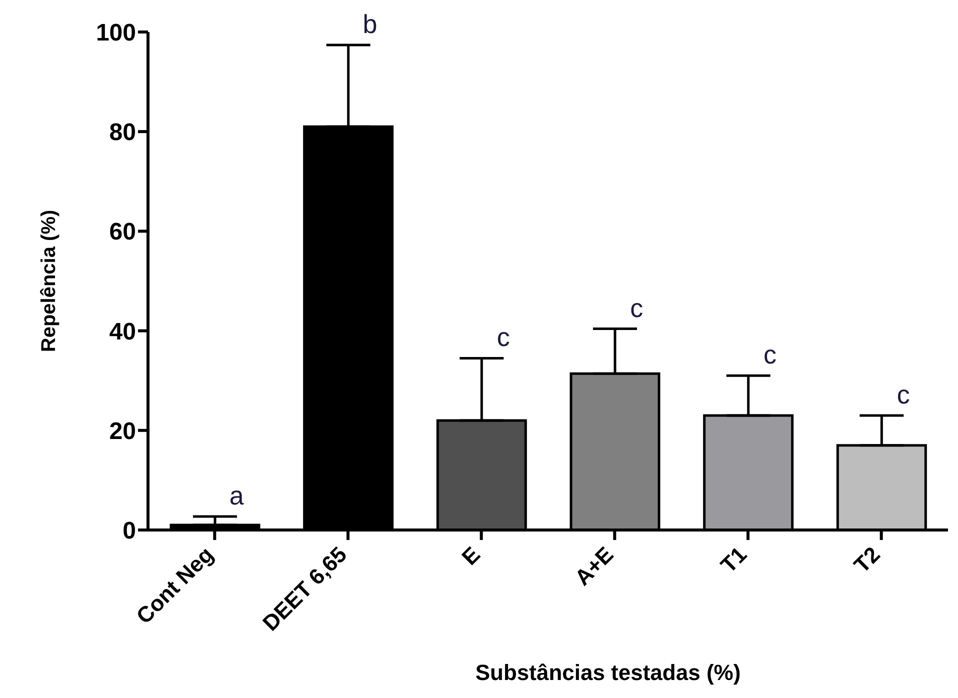 This screenshot has width=958, height=698. Describe the element at coordinates (470, 556) in the screenshot. I see `x-tick-label: E` at that location.